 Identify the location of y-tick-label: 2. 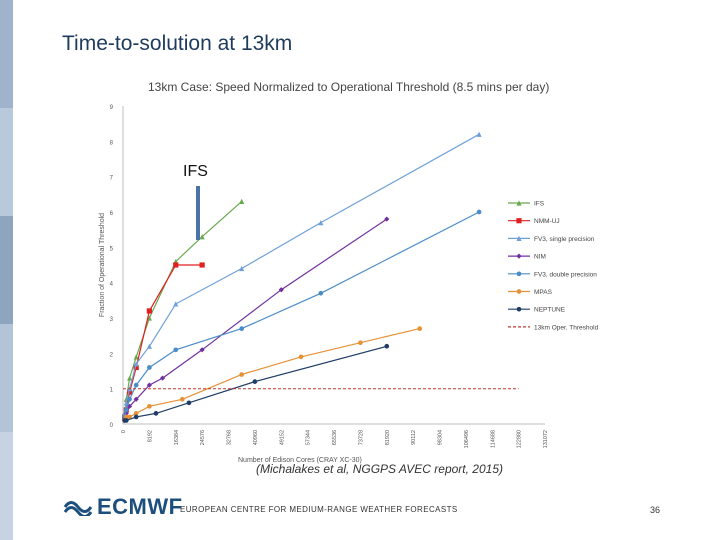
(112, 355).